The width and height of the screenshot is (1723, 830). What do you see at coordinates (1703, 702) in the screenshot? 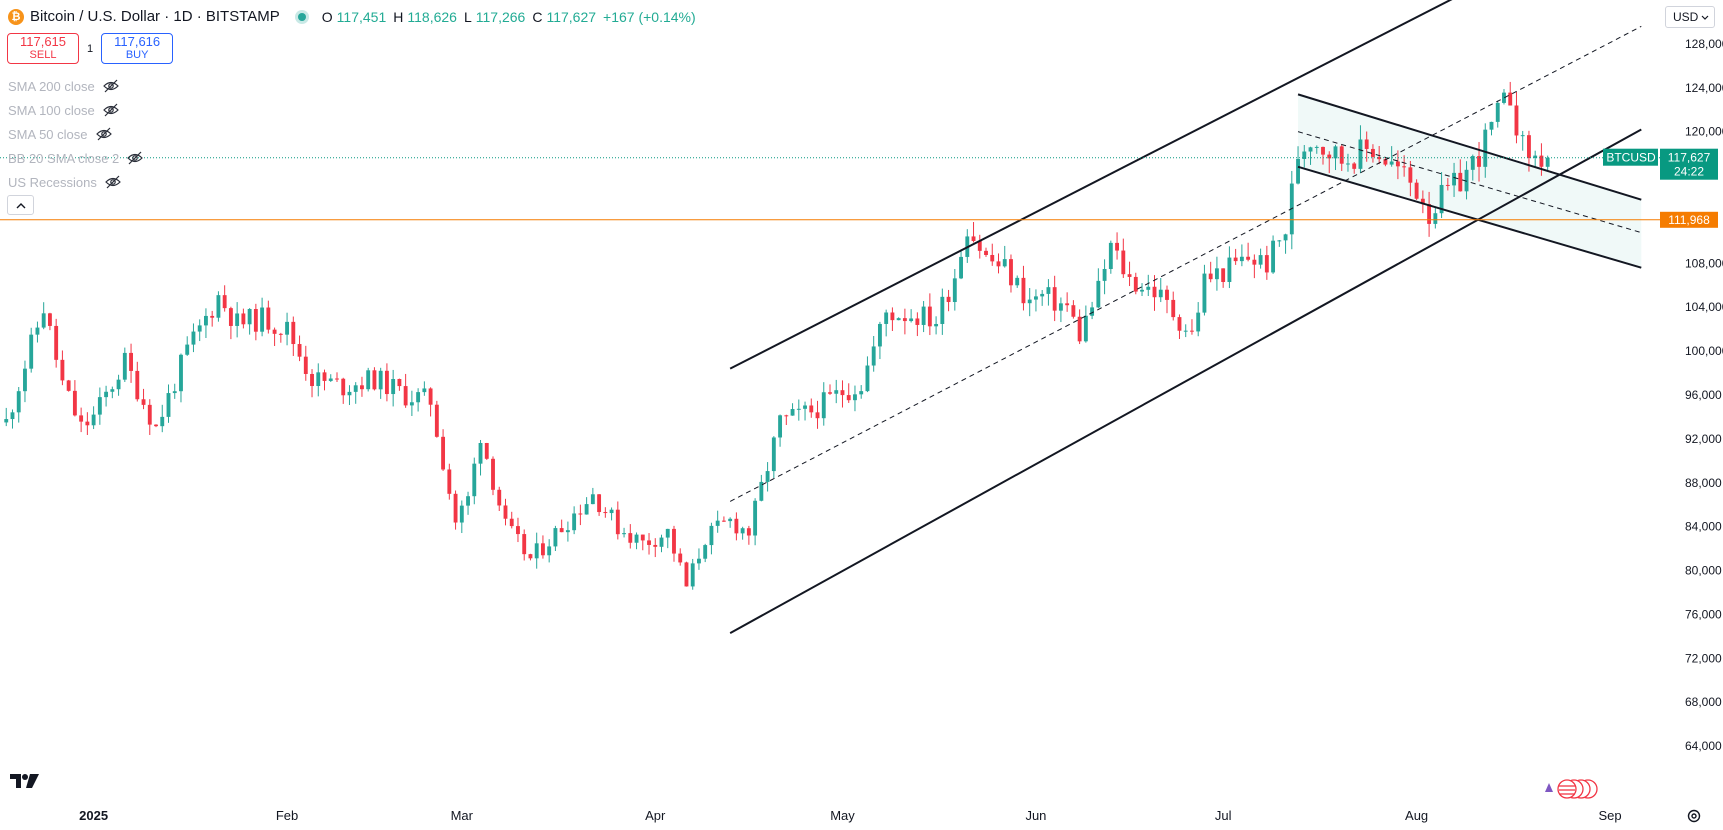
I see `y-tick-label: 68,000` at bounding box center [1703, 702].